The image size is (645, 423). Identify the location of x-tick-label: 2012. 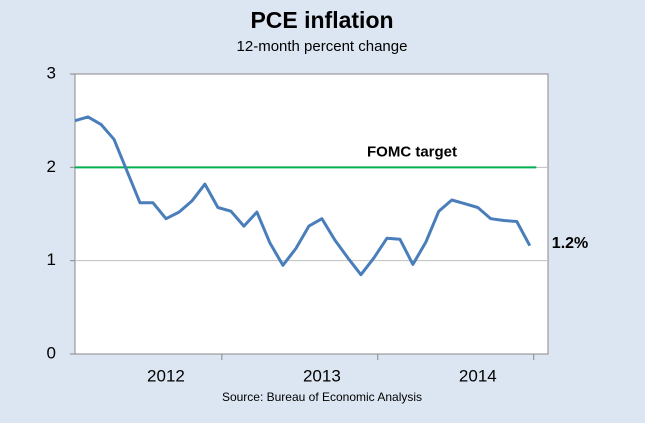
(166, 375).